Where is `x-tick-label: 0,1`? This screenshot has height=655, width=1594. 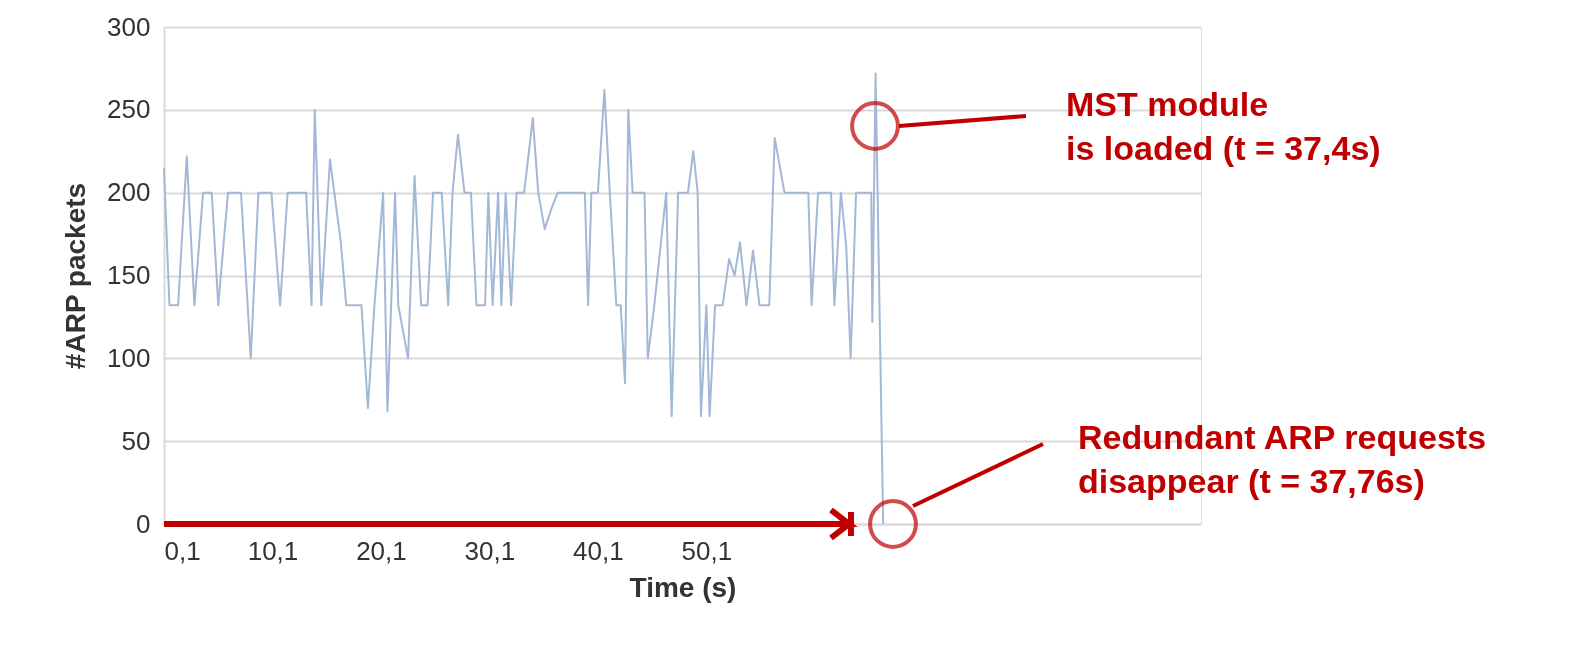 x-tick-label: 0,1 is located at coordinates (182, 550).